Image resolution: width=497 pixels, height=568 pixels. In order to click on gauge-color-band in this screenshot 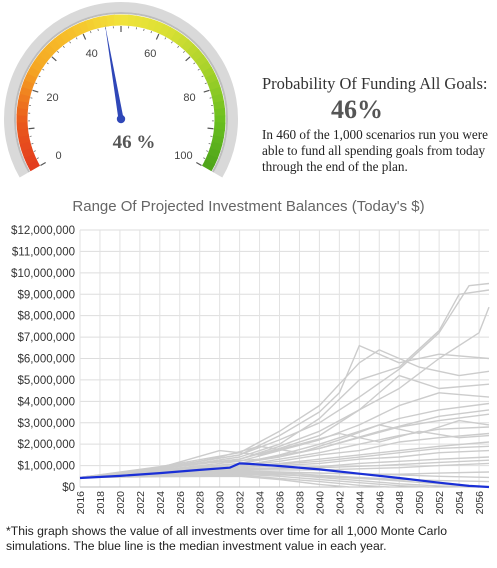, I will do `click(121, 93)`.